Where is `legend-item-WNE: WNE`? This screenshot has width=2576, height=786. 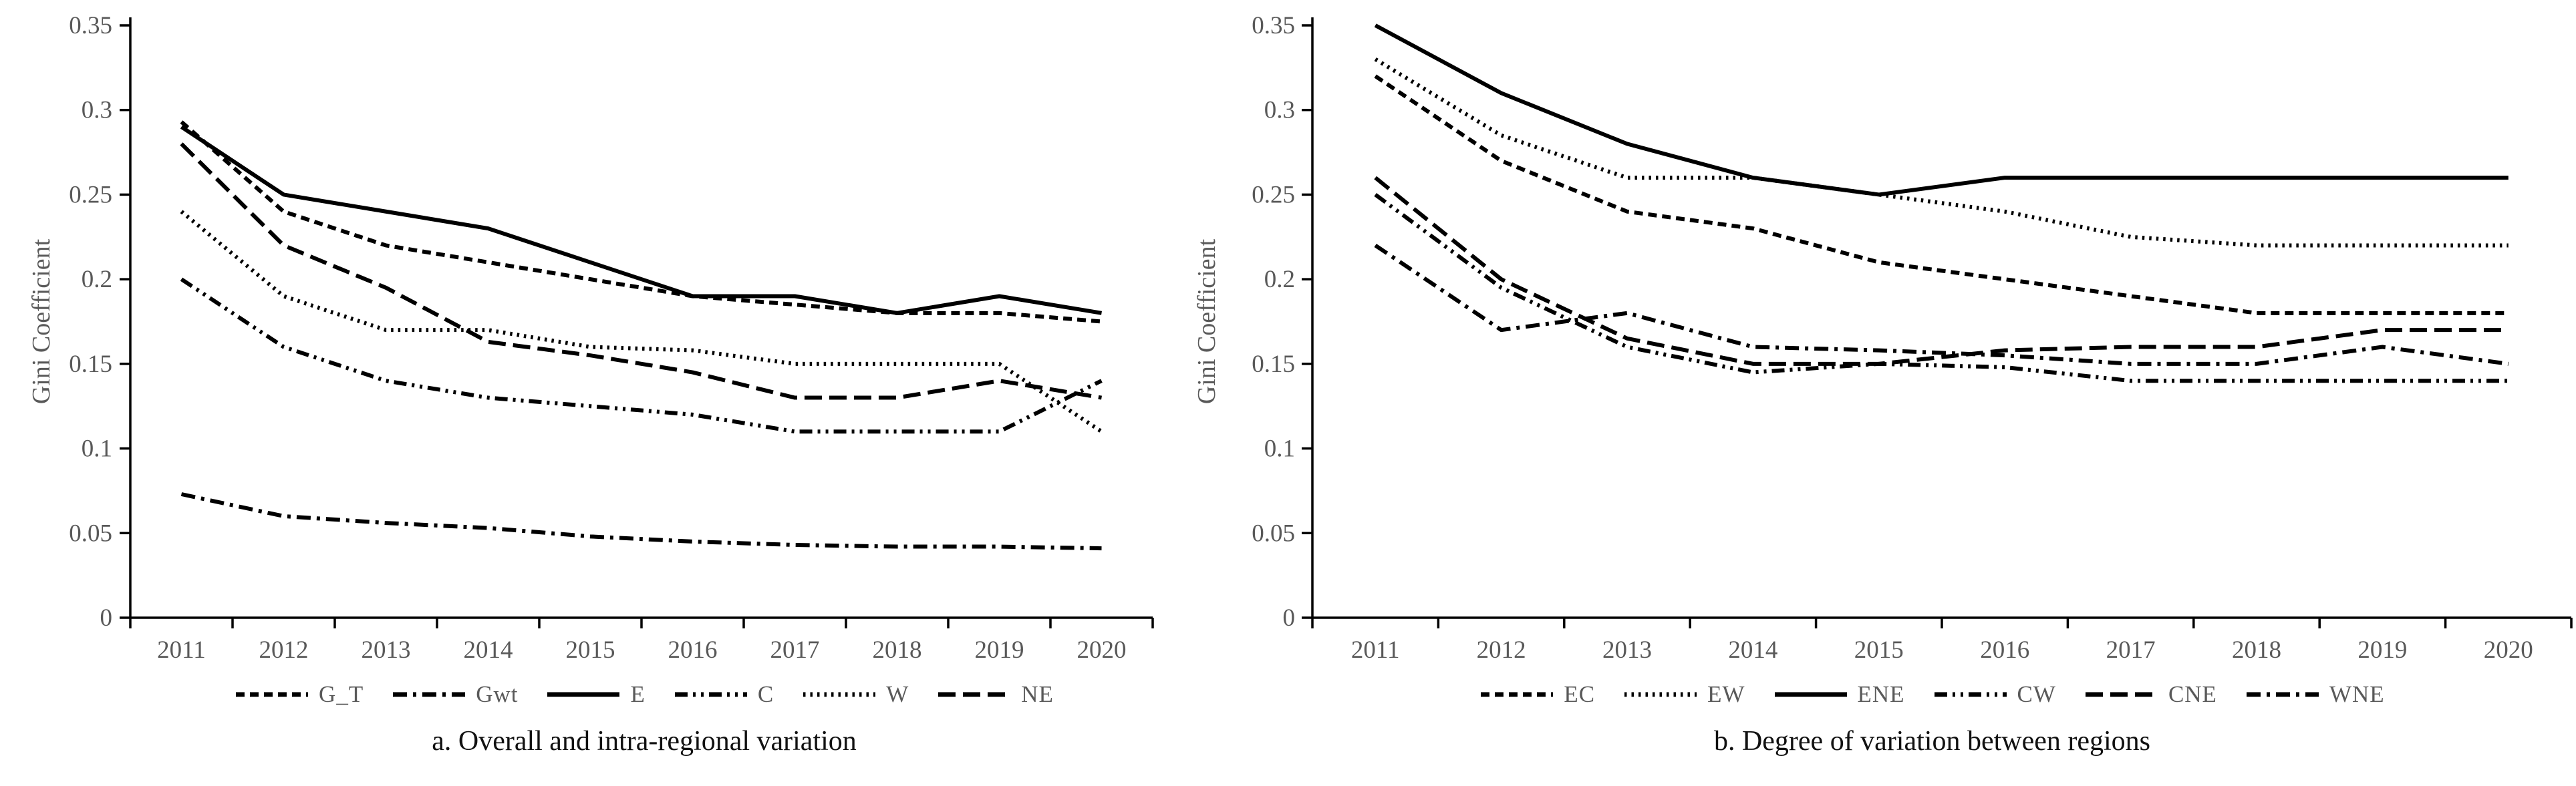
legend-item-WNE: WNE is located at coordinates (2315, 694).